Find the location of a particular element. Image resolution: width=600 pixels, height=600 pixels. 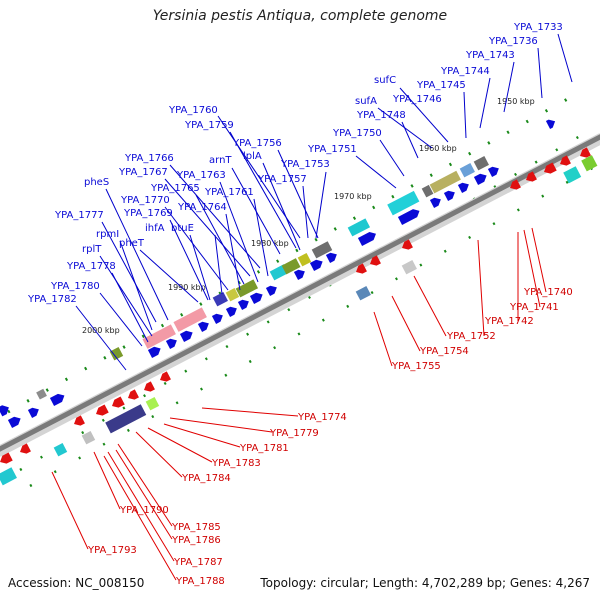

gene-label: ihfA is located at coordinates (155, 228).